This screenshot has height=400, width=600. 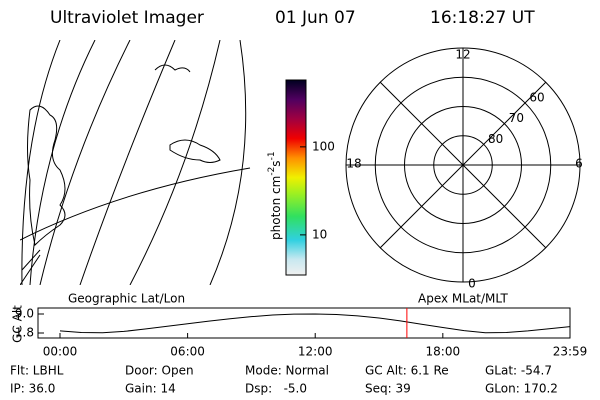 What do you see at coordinates (37, 371) in the screenshot?
I see `info-field: Flt: LBHL` at bounding box center [37, 371].